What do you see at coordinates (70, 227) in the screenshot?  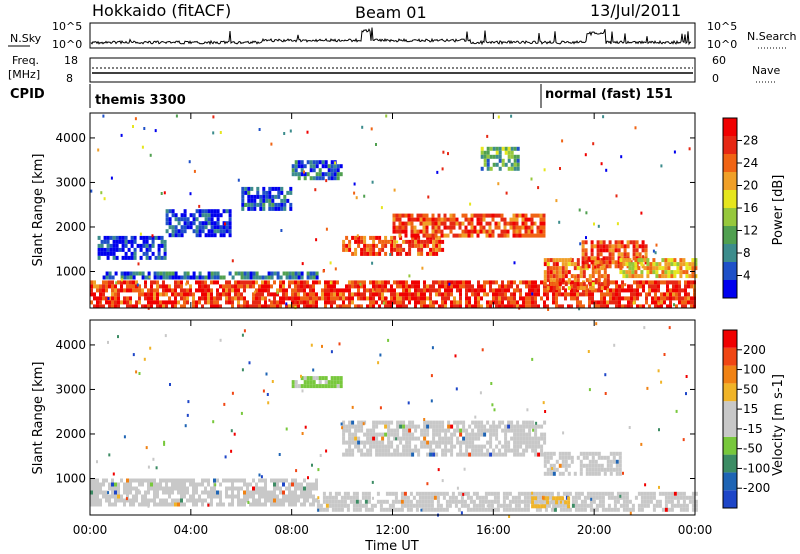 I see `y-tick-label: 2000` at bounding box center [70, 227].